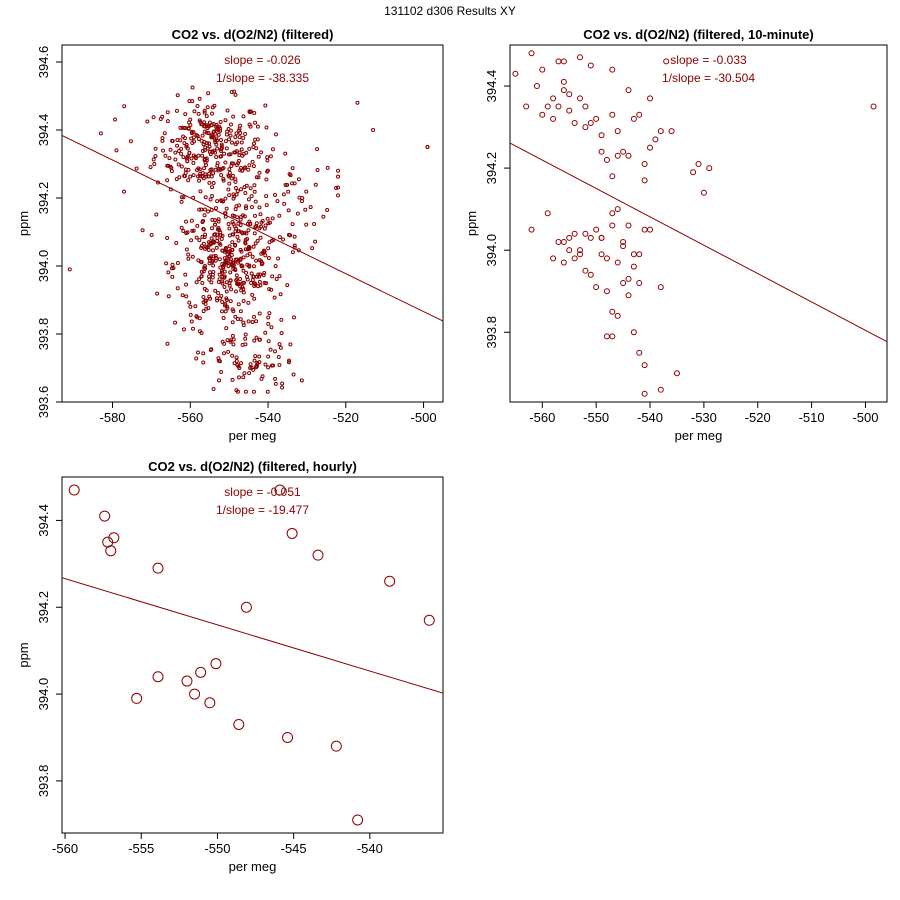 The height and width of the screenshot is (900, 900). I want to click on x-axis-label: per meg, so click(253, 435).